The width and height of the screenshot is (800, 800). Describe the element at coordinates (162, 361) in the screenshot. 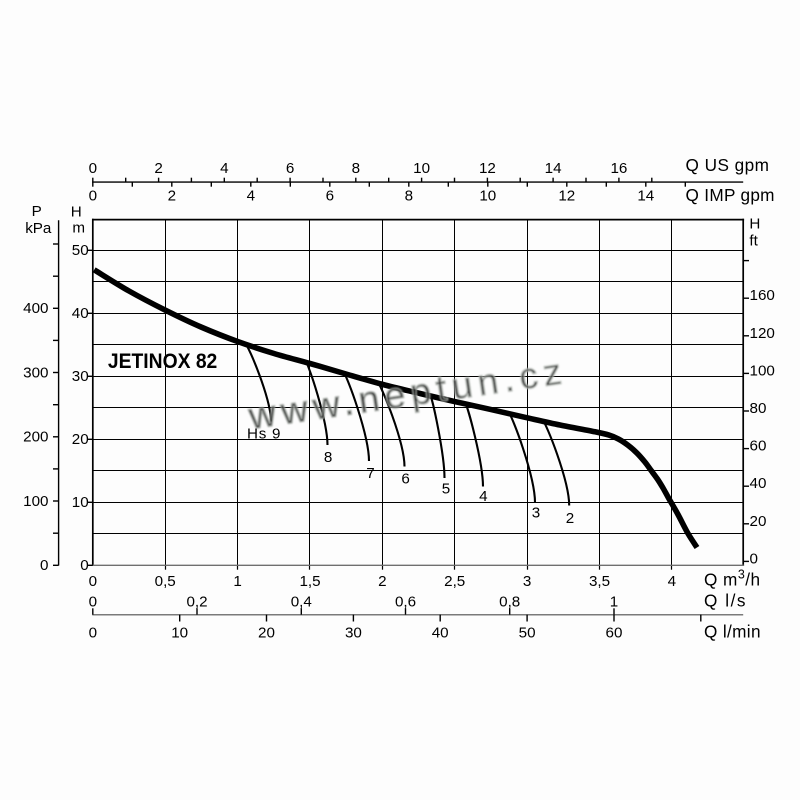

I see `svg-text: JETINOX 82` at that location.